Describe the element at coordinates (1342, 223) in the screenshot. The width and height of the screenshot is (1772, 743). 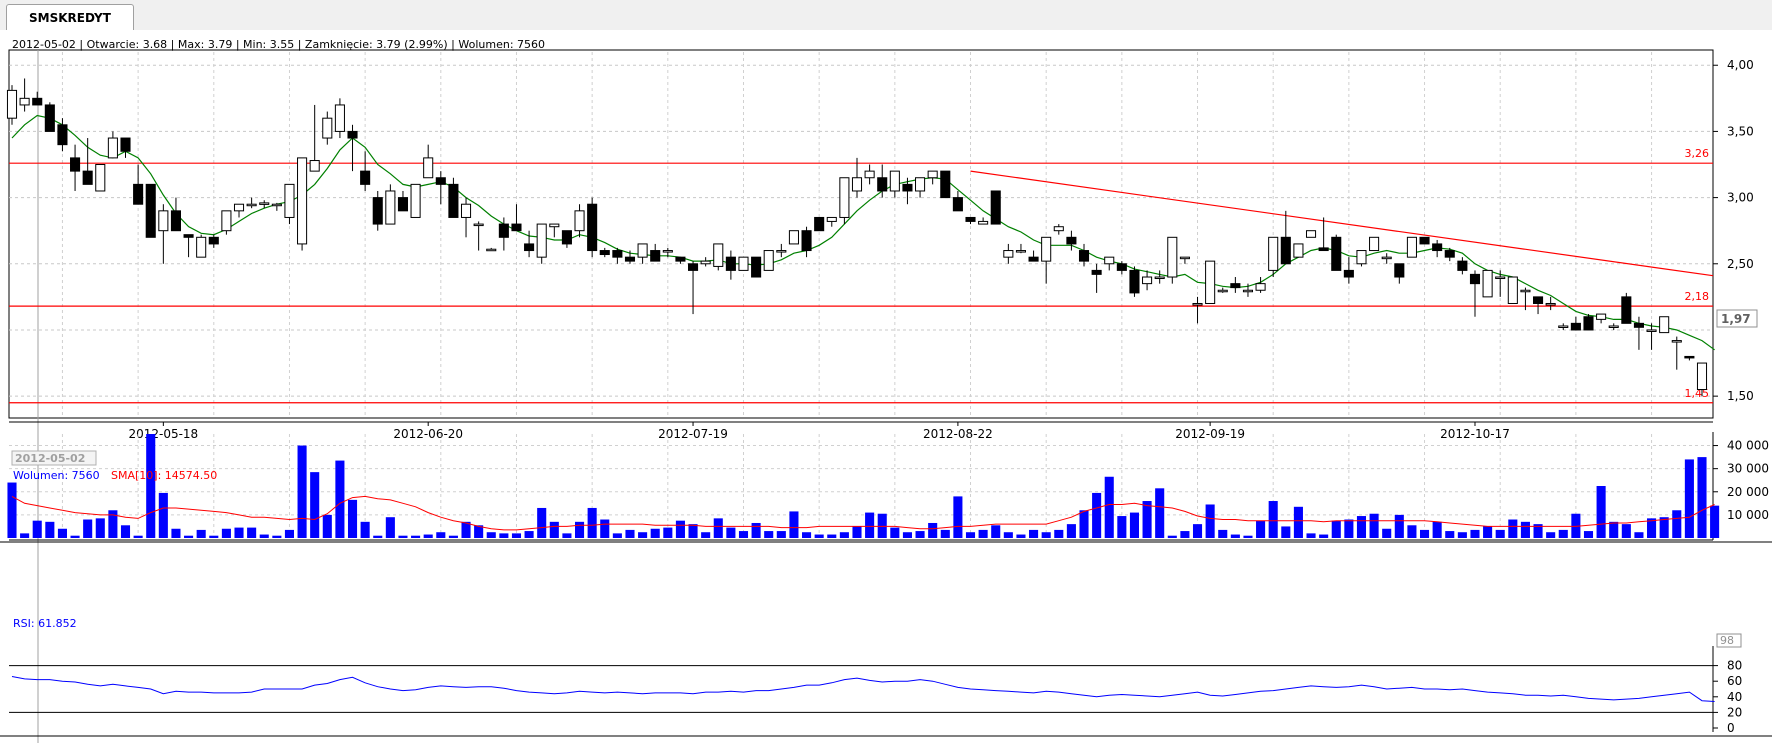
I see `trend-line` at that location.